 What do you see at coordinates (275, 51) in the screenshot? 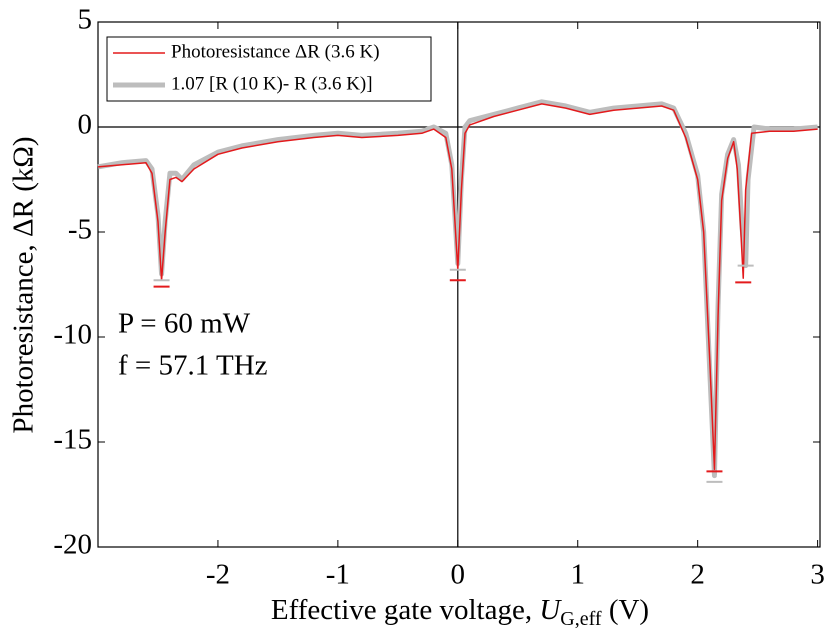
I see `legend-label: Photoresistance ΔR (3.6 K)` at bounding box center [275, 51].